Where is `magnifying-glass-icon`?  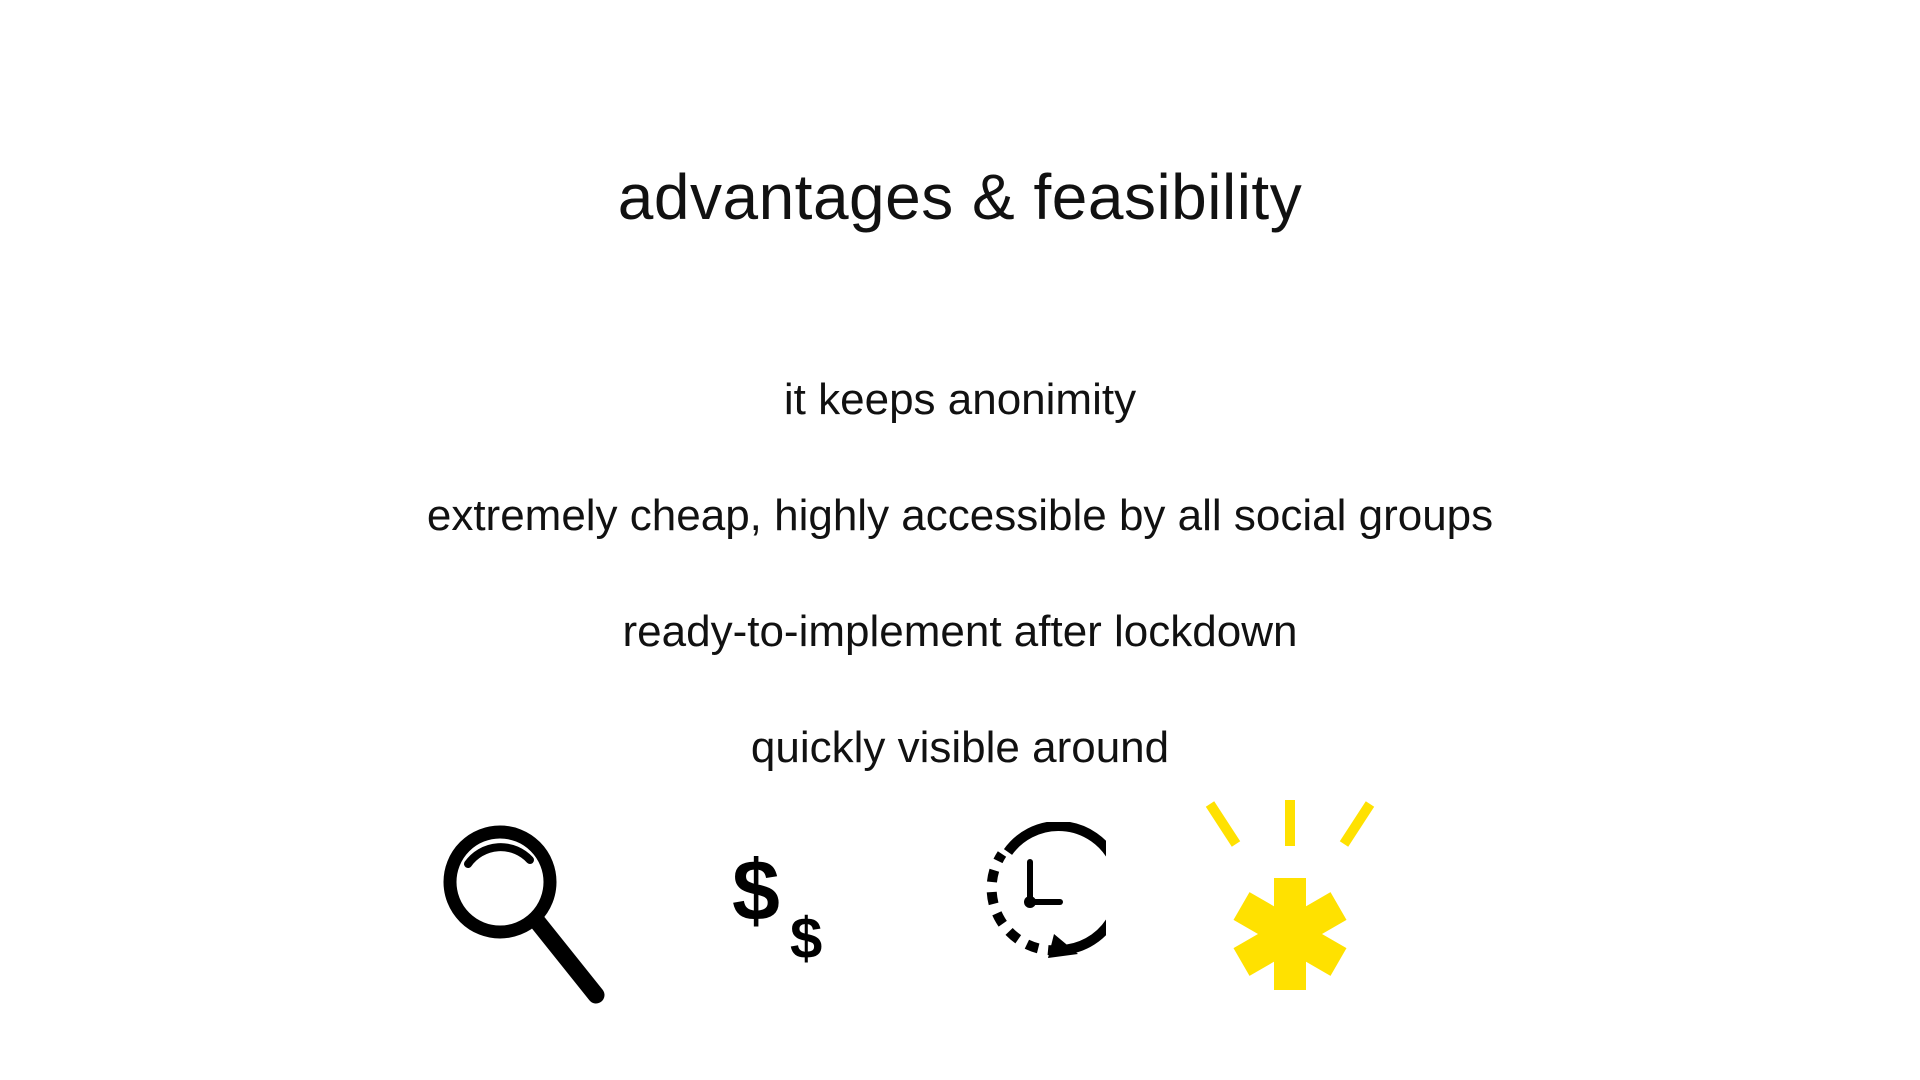
magnifying-glass-icon is located at coordinates (524, 914).